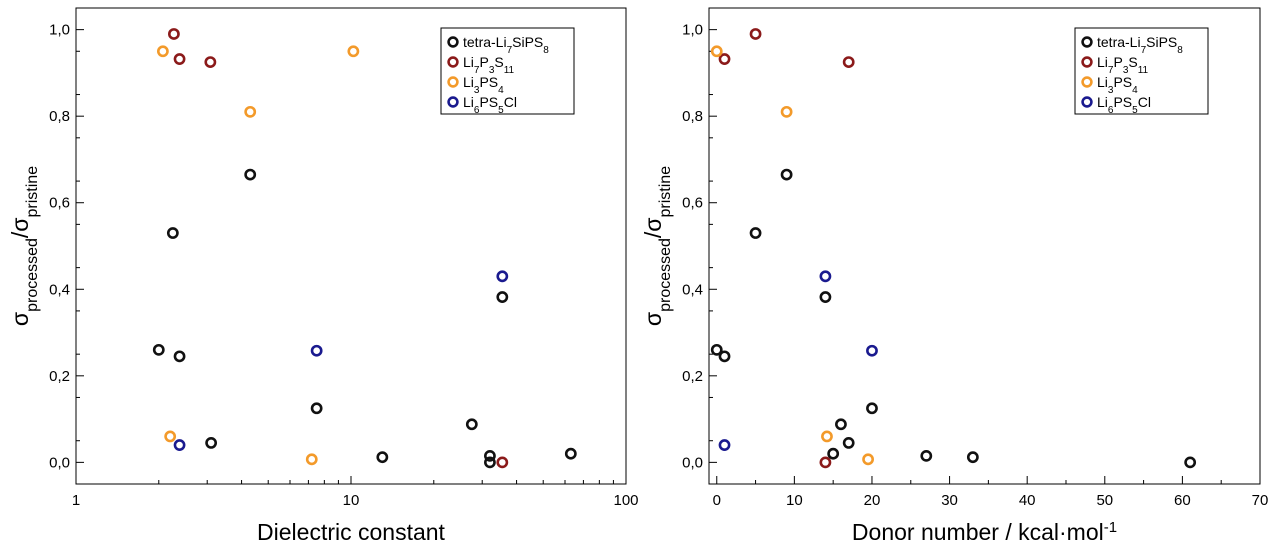 The height and width of the screenshot is (548, 1274). What do you see at coordinates (872, 500) in the screenshot?
I see `x-tick-label: 20` at bounding box center [872, 500].